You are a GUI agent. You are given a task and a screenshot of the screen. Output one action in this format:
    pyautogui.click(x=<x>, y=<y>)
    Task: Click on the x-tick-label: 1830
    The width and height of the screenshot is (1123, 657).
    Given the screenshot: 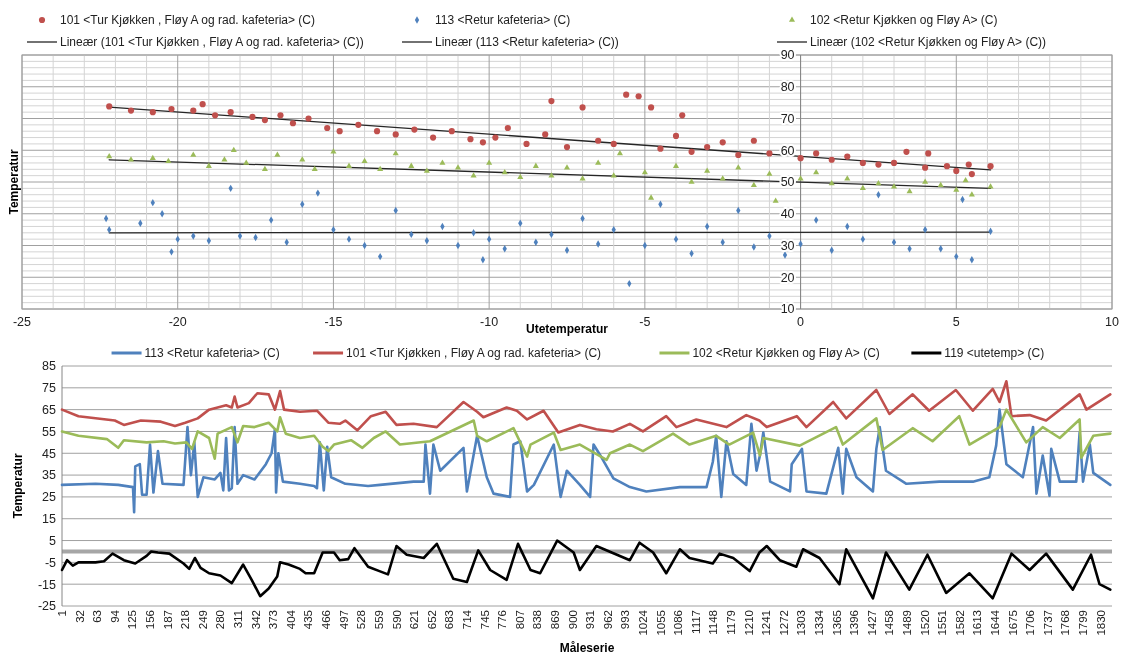 What is the action you would take?
    pyautogui.click(x=1100, y=623)
    